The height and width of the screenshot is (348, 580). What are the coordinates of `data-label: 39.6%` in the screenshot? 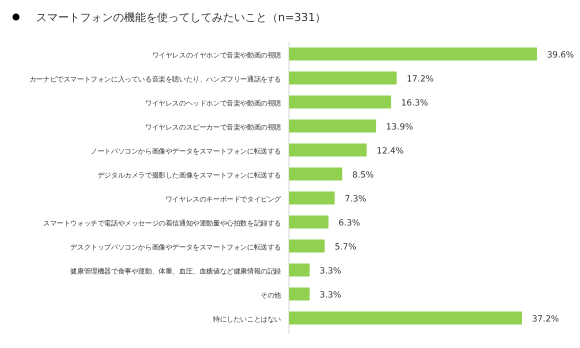 It's located at (560, 55).